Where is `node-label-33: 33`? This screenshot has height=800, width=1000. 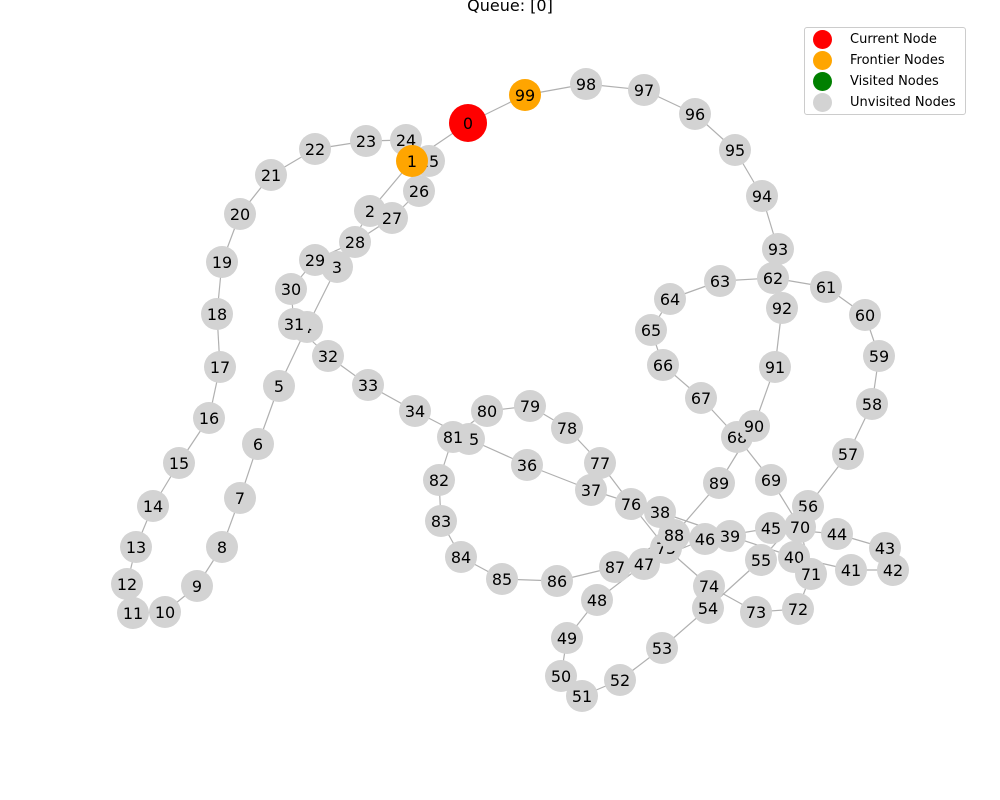
node-label-33: 33 is located at coordinates (368, 385).